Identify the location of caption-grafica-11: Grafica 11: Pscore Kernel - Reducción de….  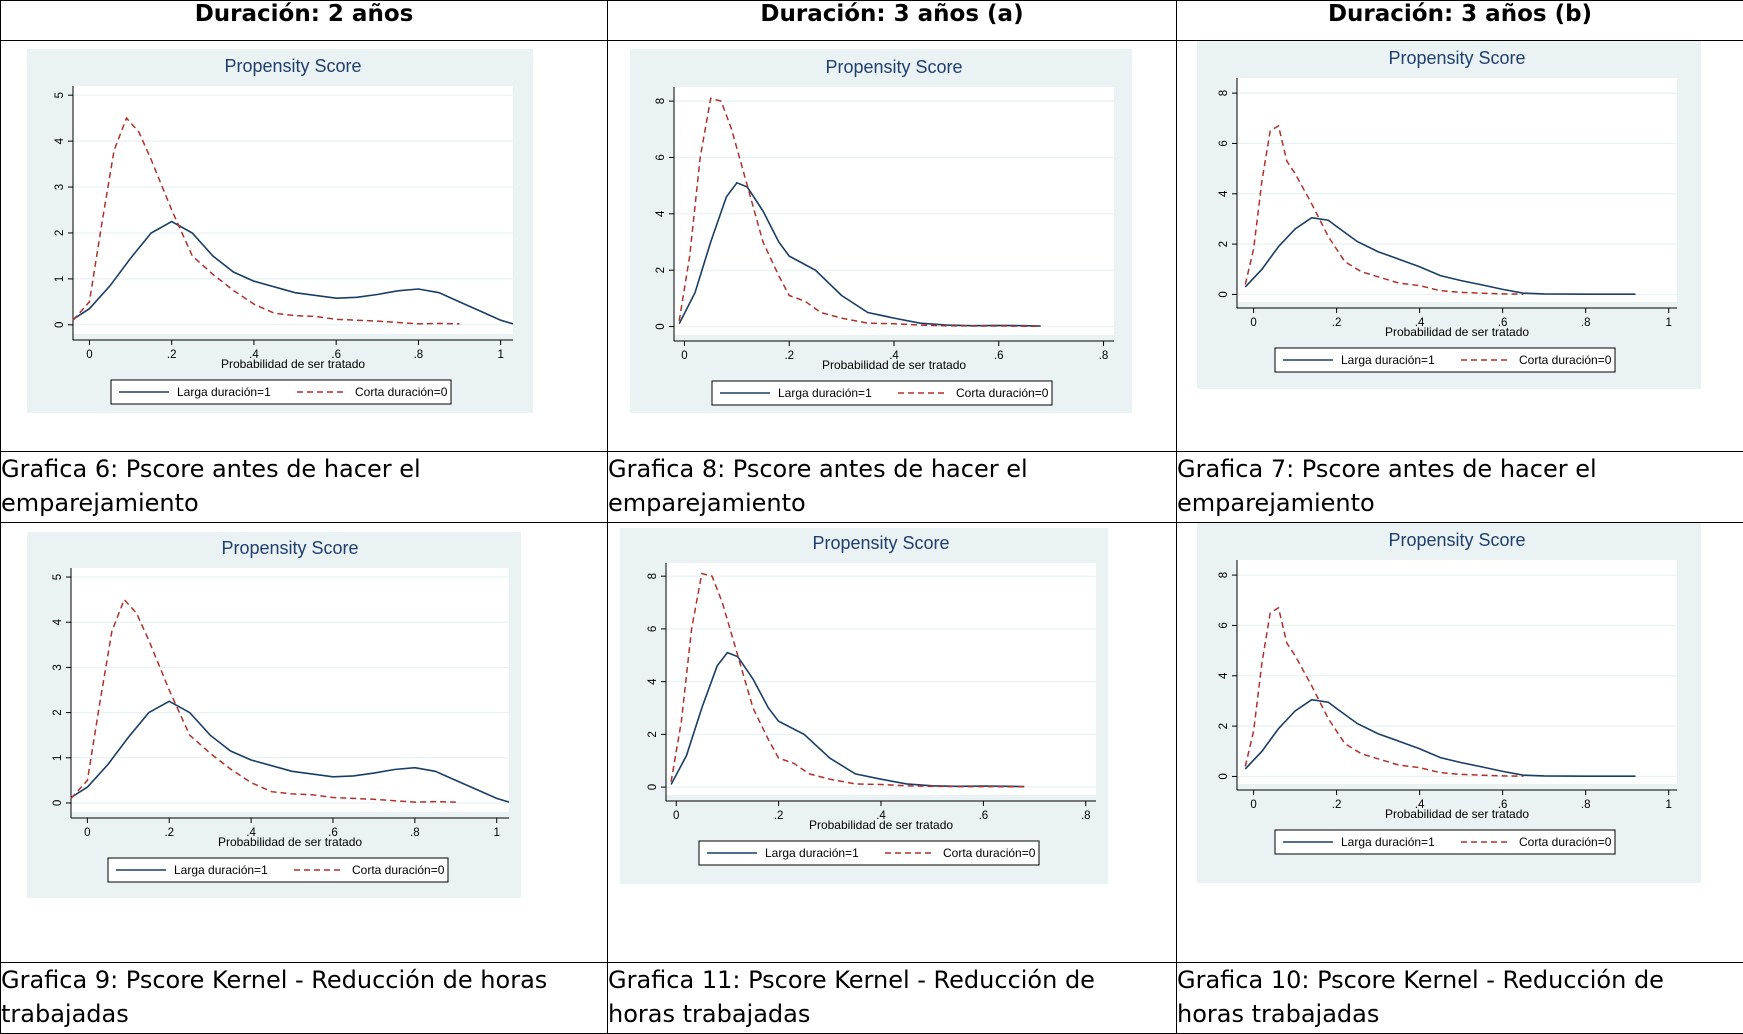
(892, 998).